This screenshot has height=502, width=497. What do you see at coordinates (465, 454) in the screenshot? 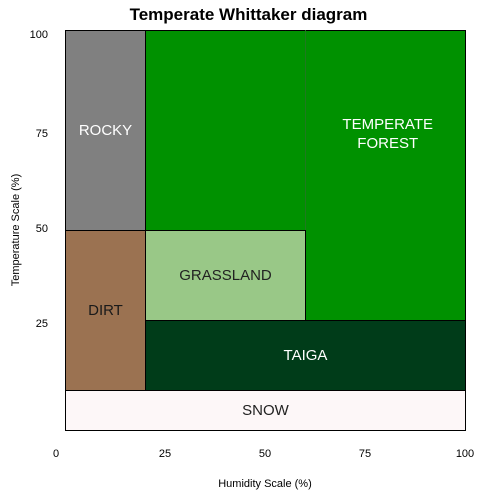
I see `x-tick-label: 100` at bounding box center [465, 454].